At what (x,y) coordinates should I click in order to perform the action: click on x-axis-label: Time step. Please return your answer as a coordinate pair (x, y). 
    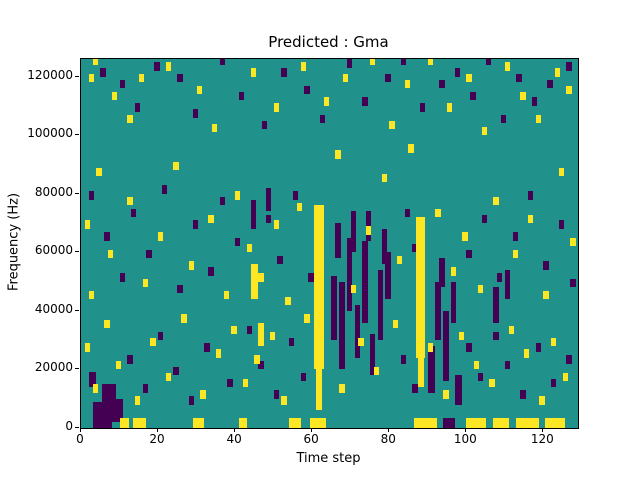
    Looking at the image, I should click on (328, 458).